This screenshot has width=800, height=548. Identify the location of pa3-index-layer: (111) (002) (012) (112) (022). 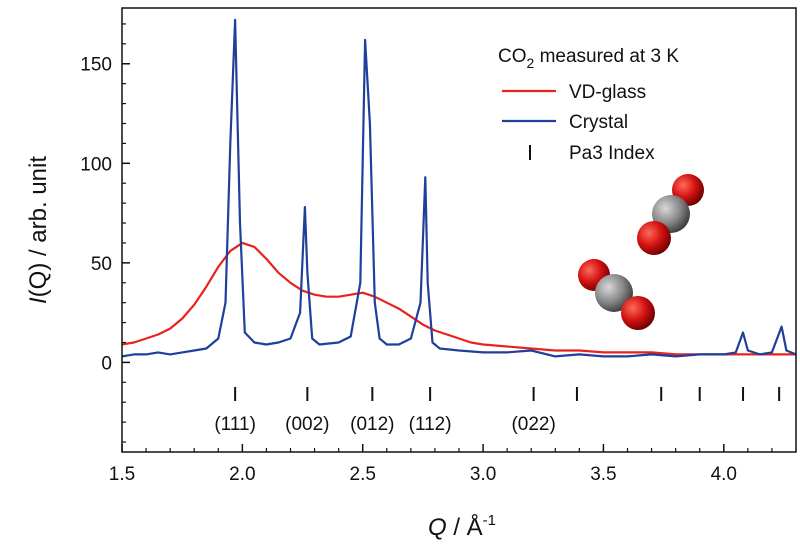
(497, 411).